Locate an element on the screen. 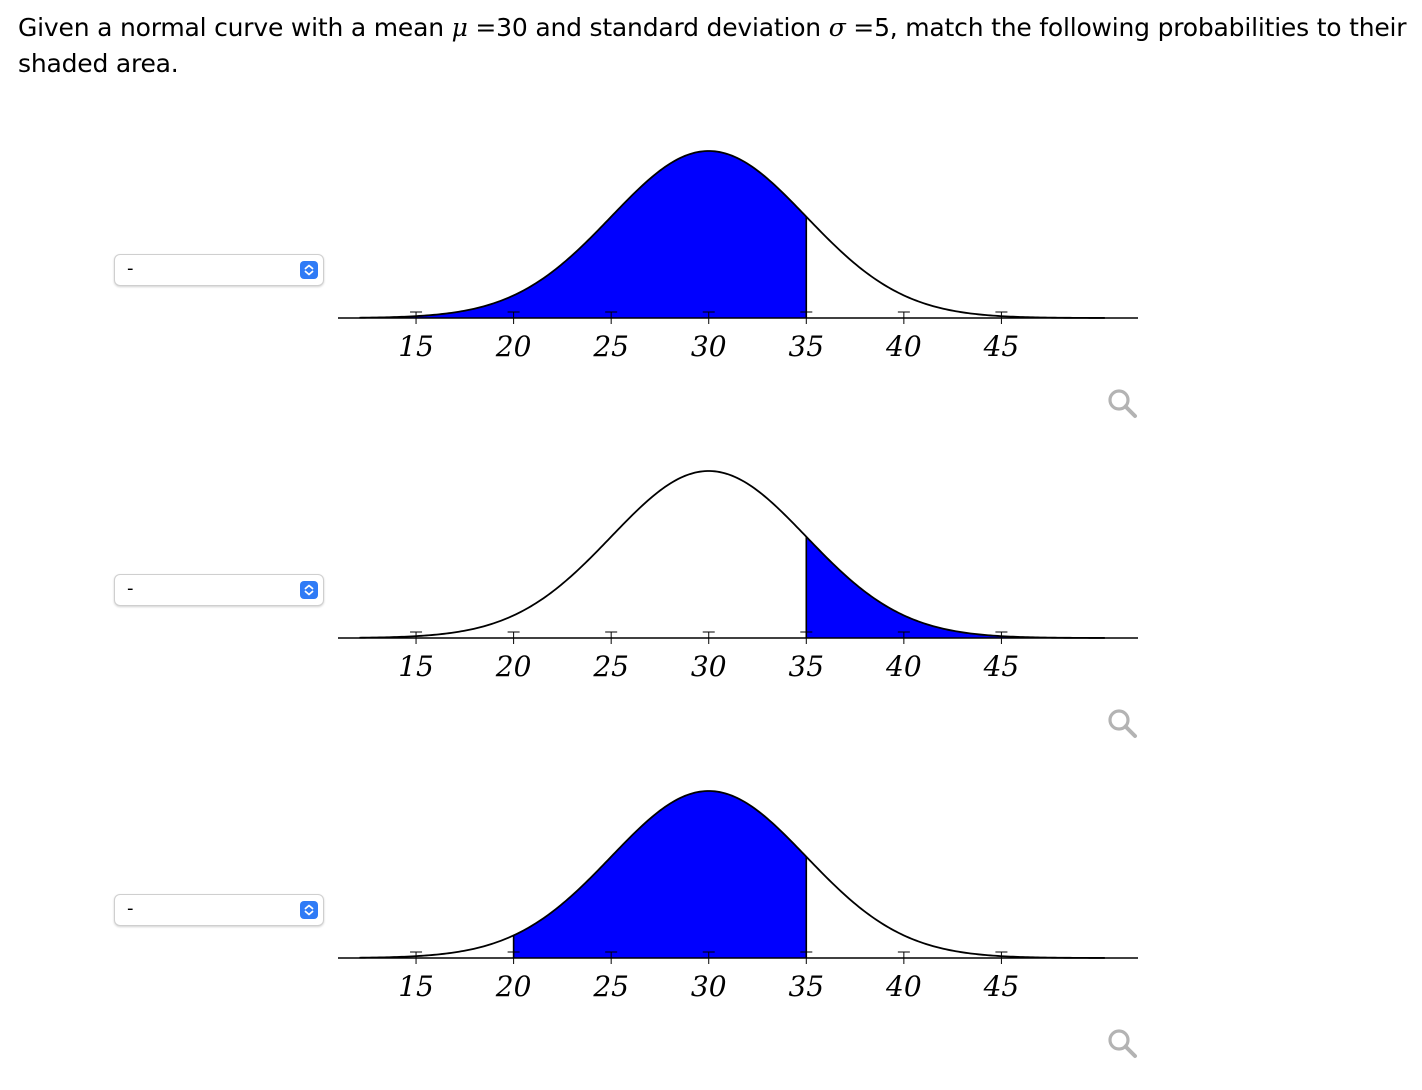 This screenshot has width=1422, height=1090. question-part-1: Given a normal curve with a mean is located at coordinates (235, 27).